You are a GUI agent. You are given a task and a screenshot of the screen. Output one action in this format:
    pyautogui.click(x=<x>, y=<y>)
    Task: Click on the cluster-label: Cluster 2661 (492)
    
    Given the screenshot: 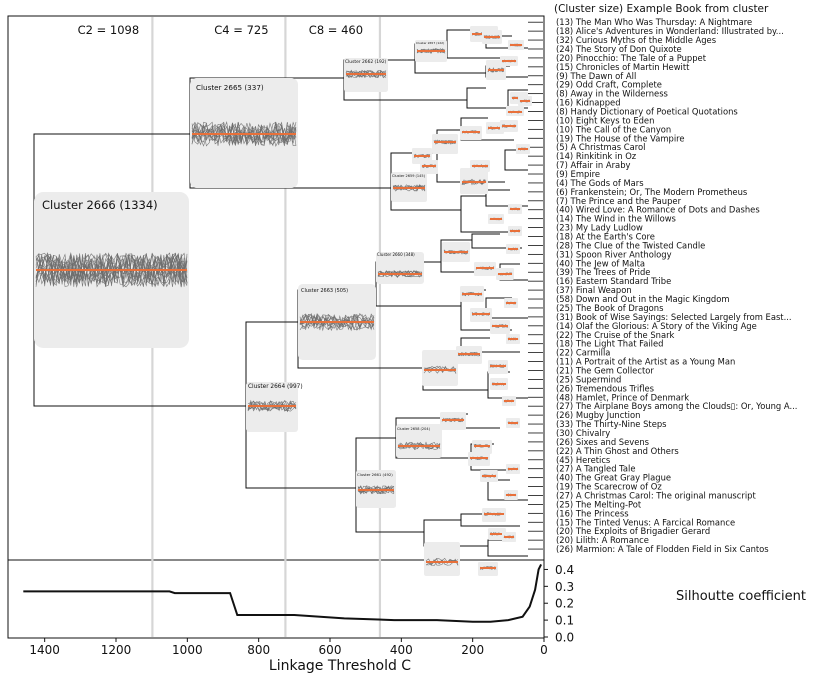 What is the action you would take?
    pyautogui.click(x=375, y=474)
    